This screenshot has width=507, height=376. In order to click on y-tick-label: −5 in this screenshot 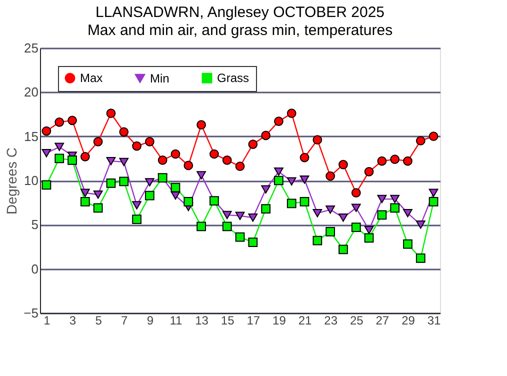, I will do `click(31, 313)`.